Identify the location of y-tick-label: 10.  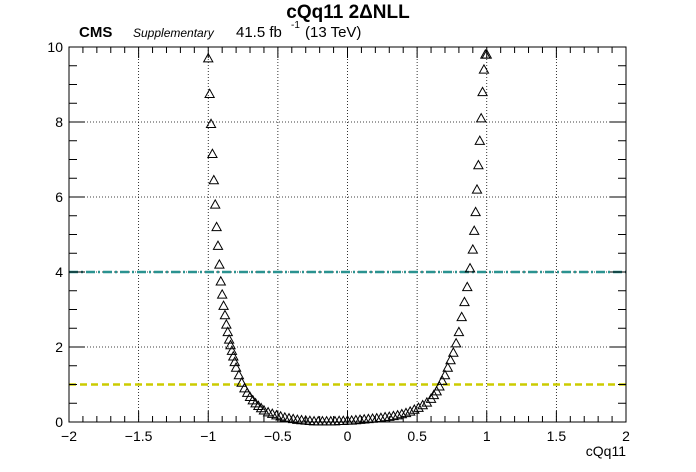
(55, 47).